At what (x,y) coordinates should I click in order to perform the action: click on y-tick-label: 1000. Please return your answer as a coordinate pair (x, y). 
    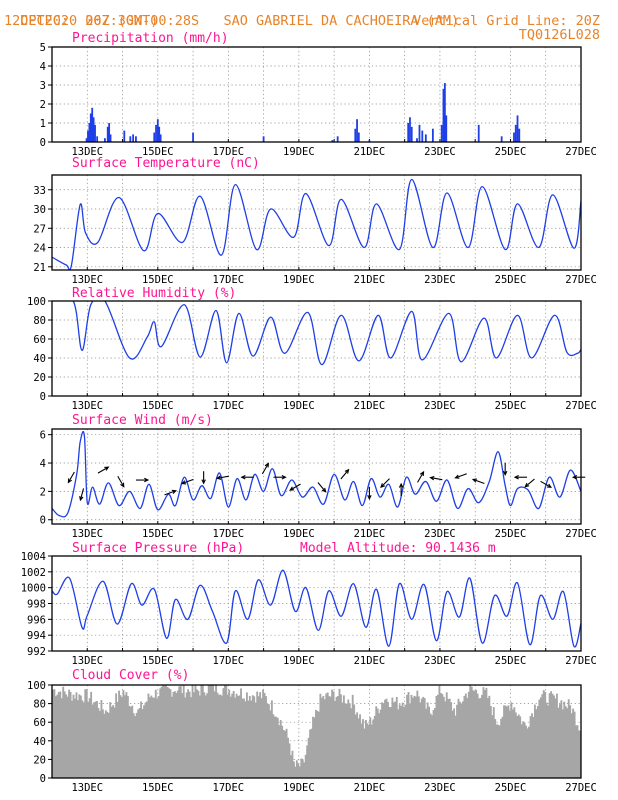
    Looking at the image, I should click on (33, 589).